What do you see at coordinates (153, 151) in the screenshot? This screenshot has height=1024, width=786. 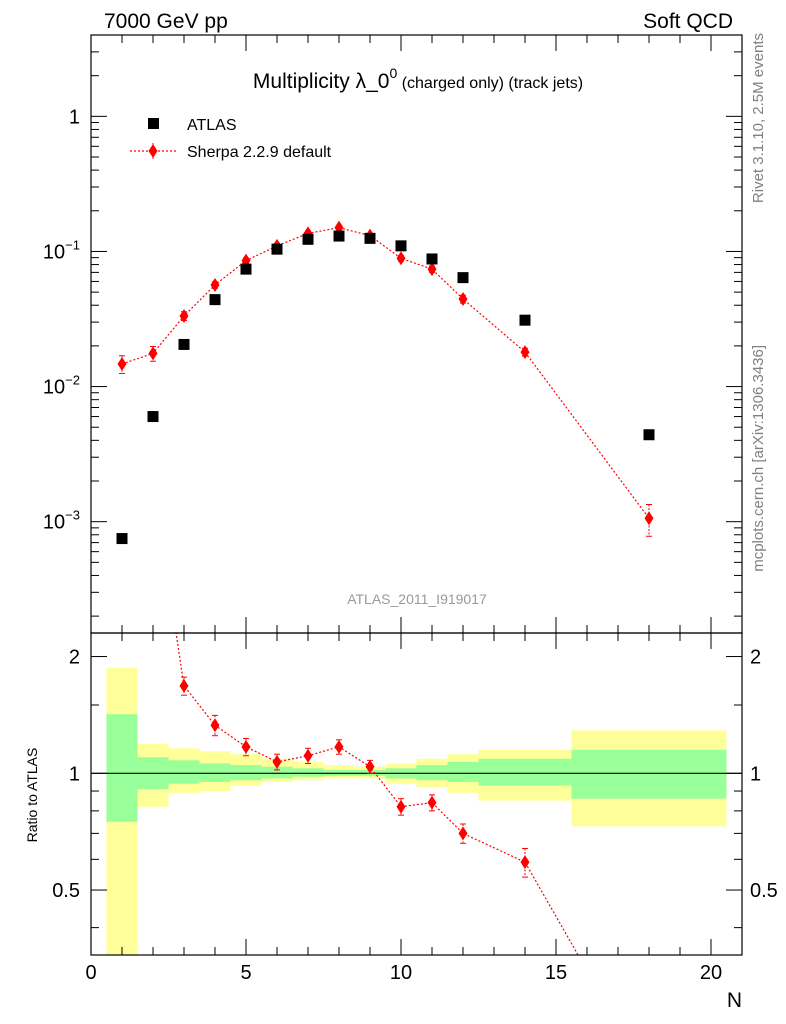 I see `legend-marker-sherpa` at bounding box center [153, 151].